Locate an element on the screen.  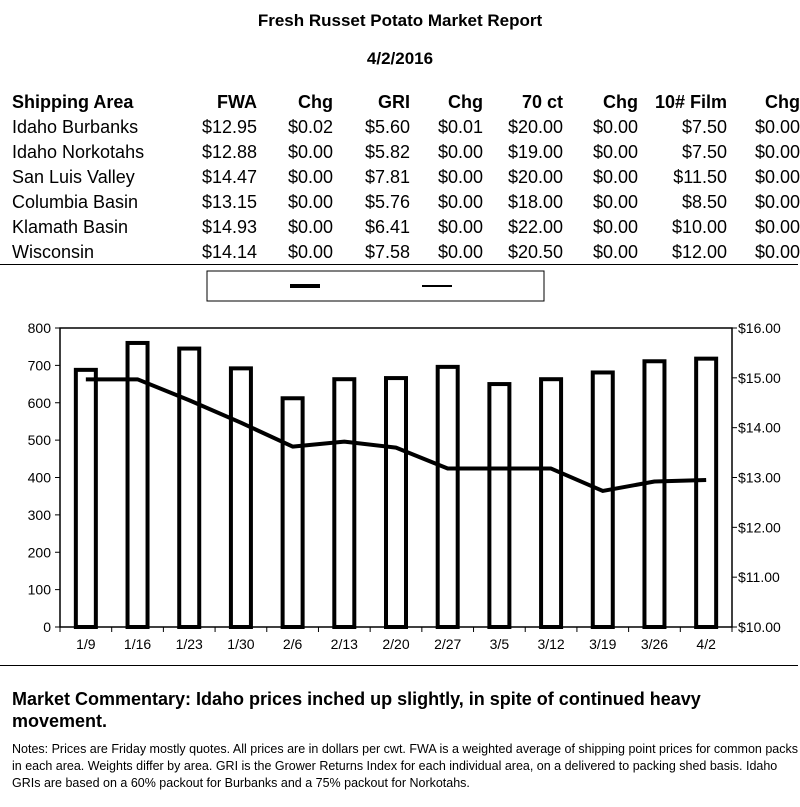
table-cell: $0.02 is located at coordinates (310, 127).